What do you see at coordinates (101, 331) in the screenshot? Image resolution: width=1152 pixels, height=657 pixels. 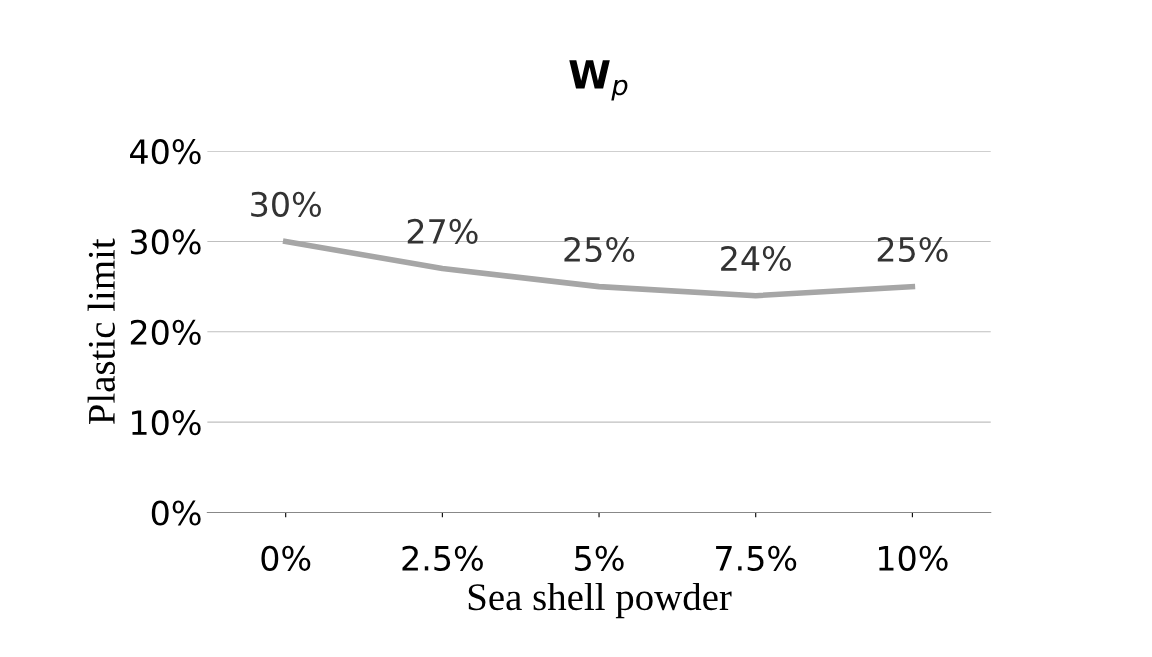 I see `y-axis-title: Plastic limit` at bounding box center [101, 331].